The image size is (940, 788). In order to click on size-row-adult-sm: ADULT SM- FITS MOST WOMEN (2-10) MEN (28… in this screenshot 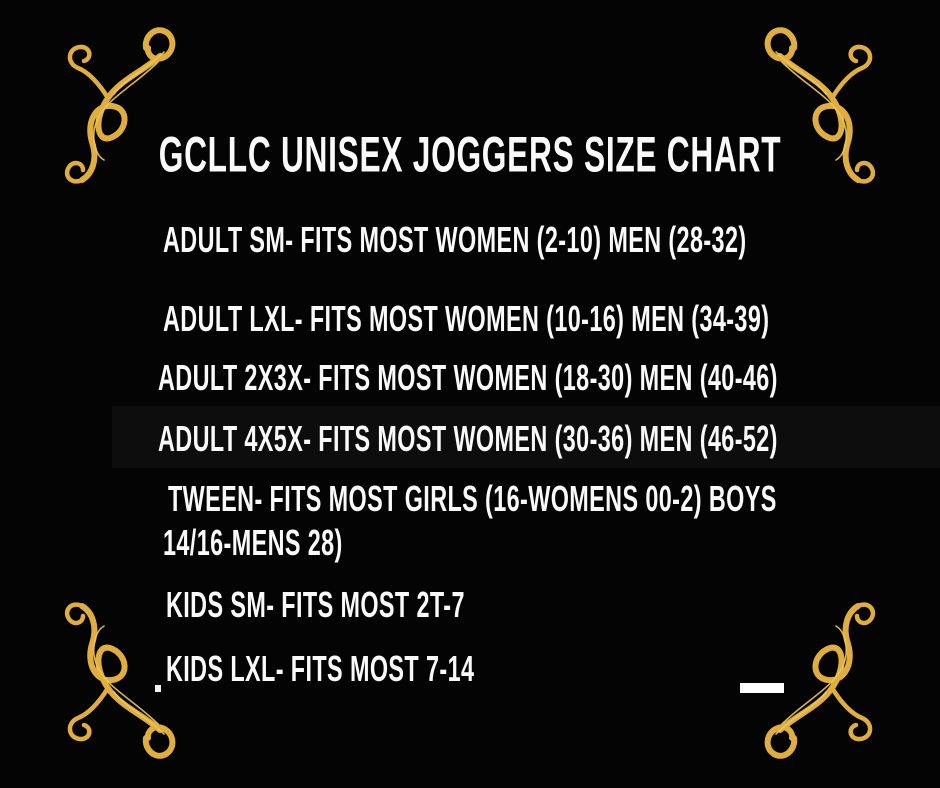, I will do `click(455, 241)`.